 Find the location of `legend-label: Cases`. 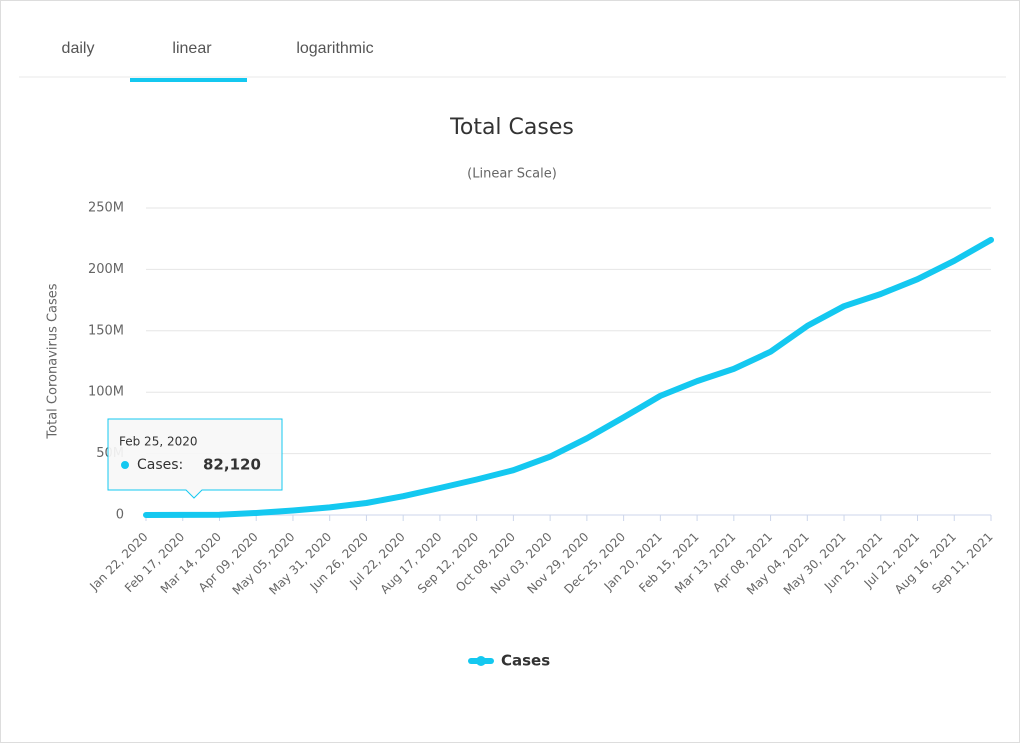

legend-label: Cases is located at coordinates (525, 661).